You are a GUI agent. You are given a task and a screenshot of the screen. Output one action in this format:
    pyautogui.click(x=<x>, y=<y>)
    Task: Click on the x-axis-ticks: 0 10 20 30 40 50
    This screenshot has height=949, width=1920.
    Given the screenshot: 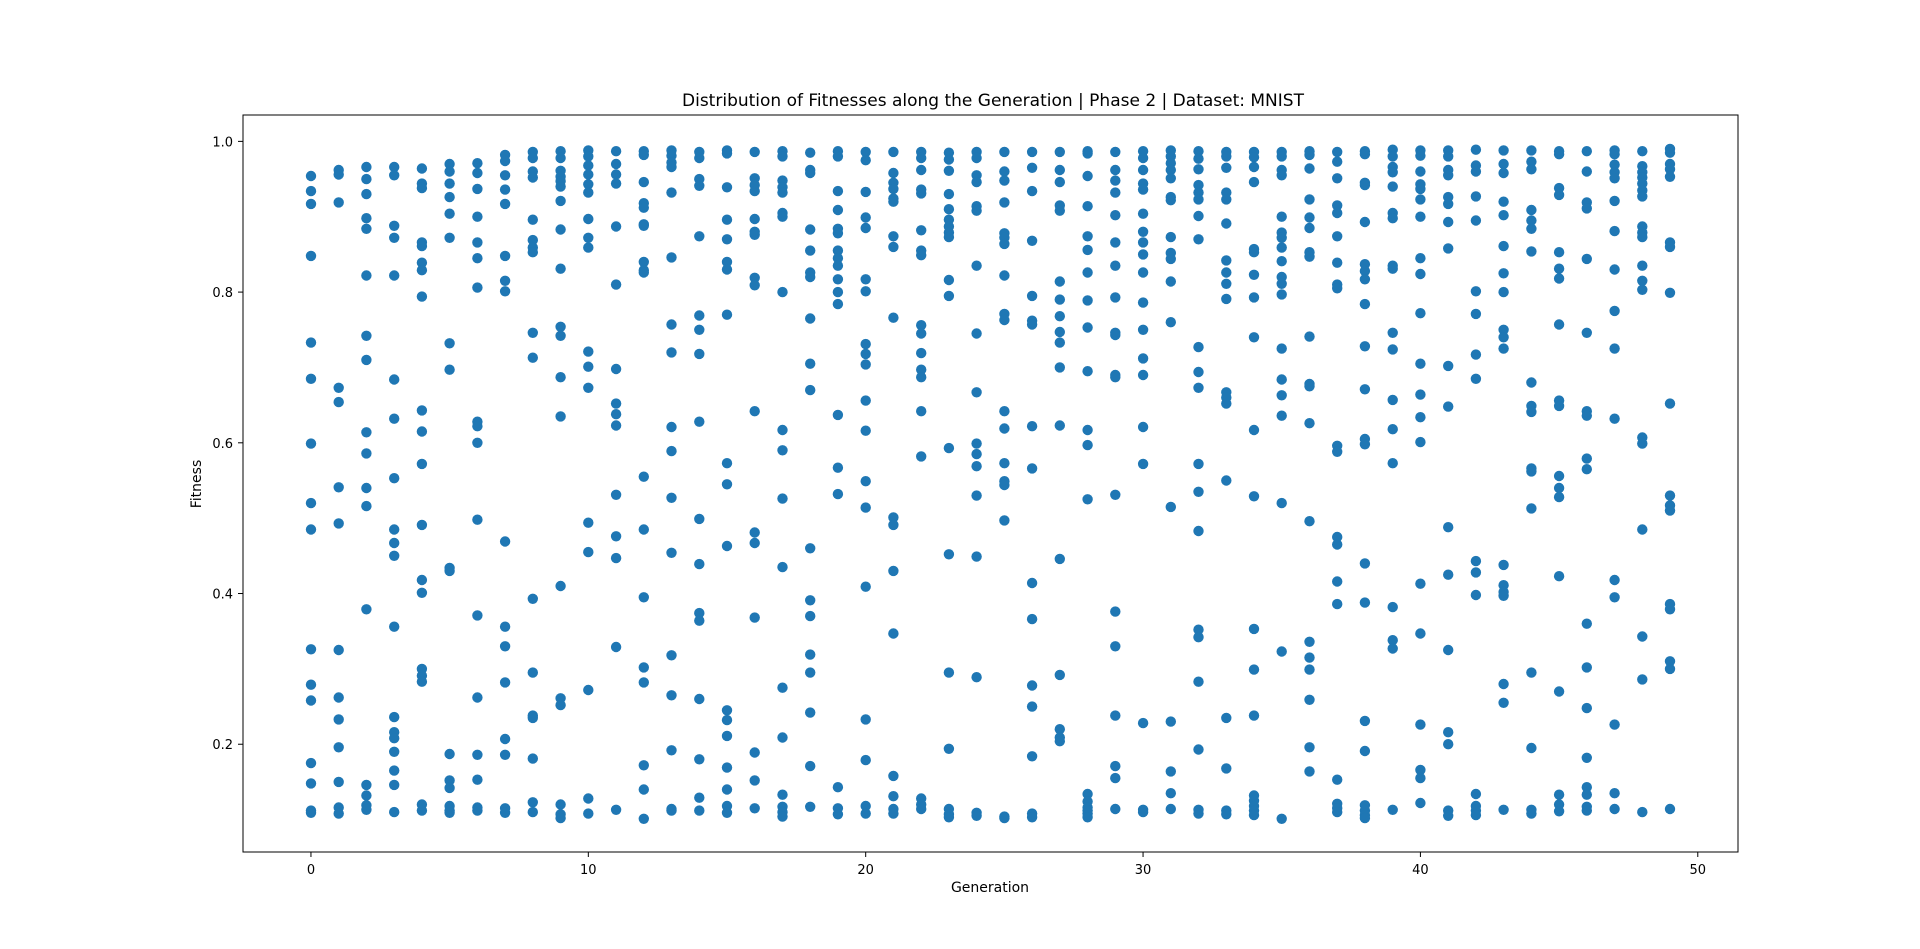 What is the action you would take?
    pyautogui.click(x=1006, y=865)
    